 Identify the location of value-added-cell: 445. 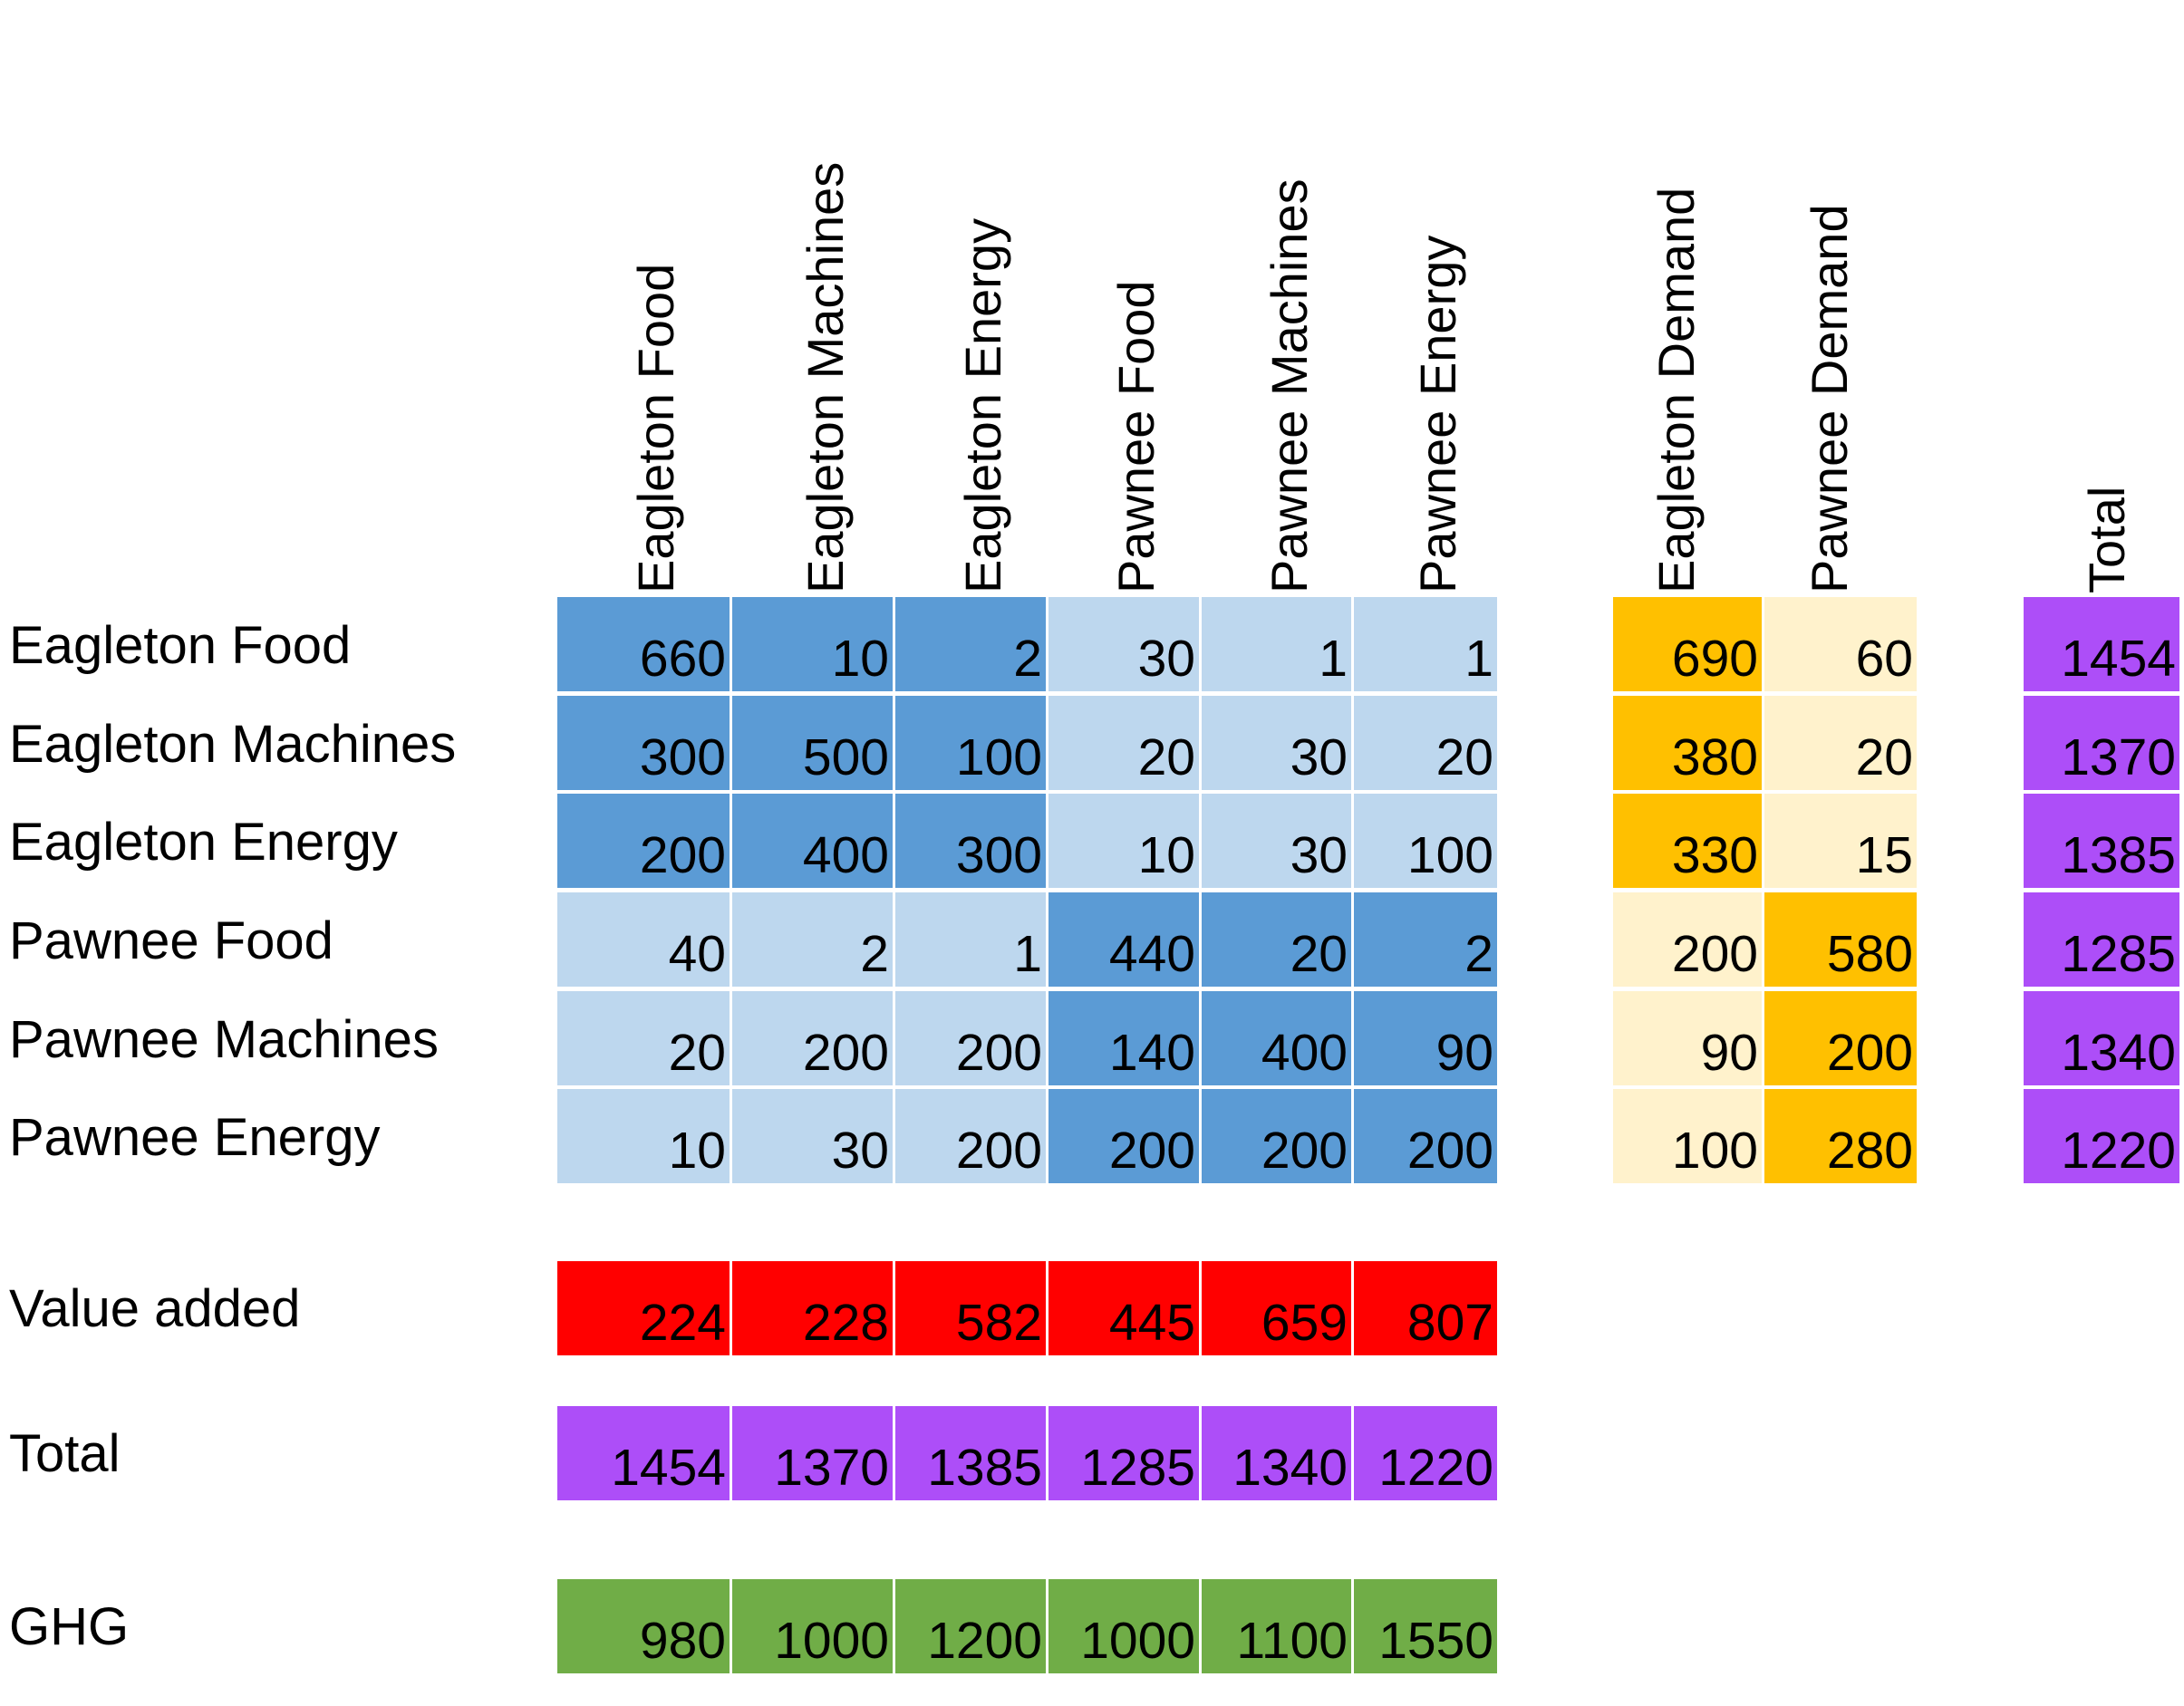
(1124, 1308).